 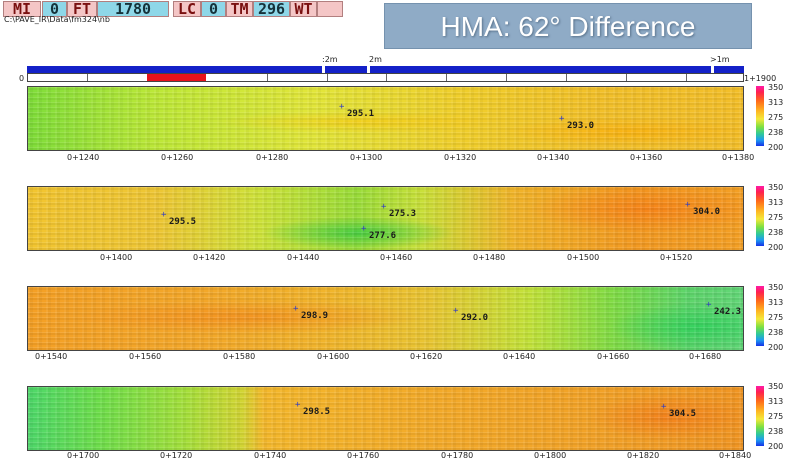 I want to click on station-tick: 0+1620, so click(x=426, y=356).